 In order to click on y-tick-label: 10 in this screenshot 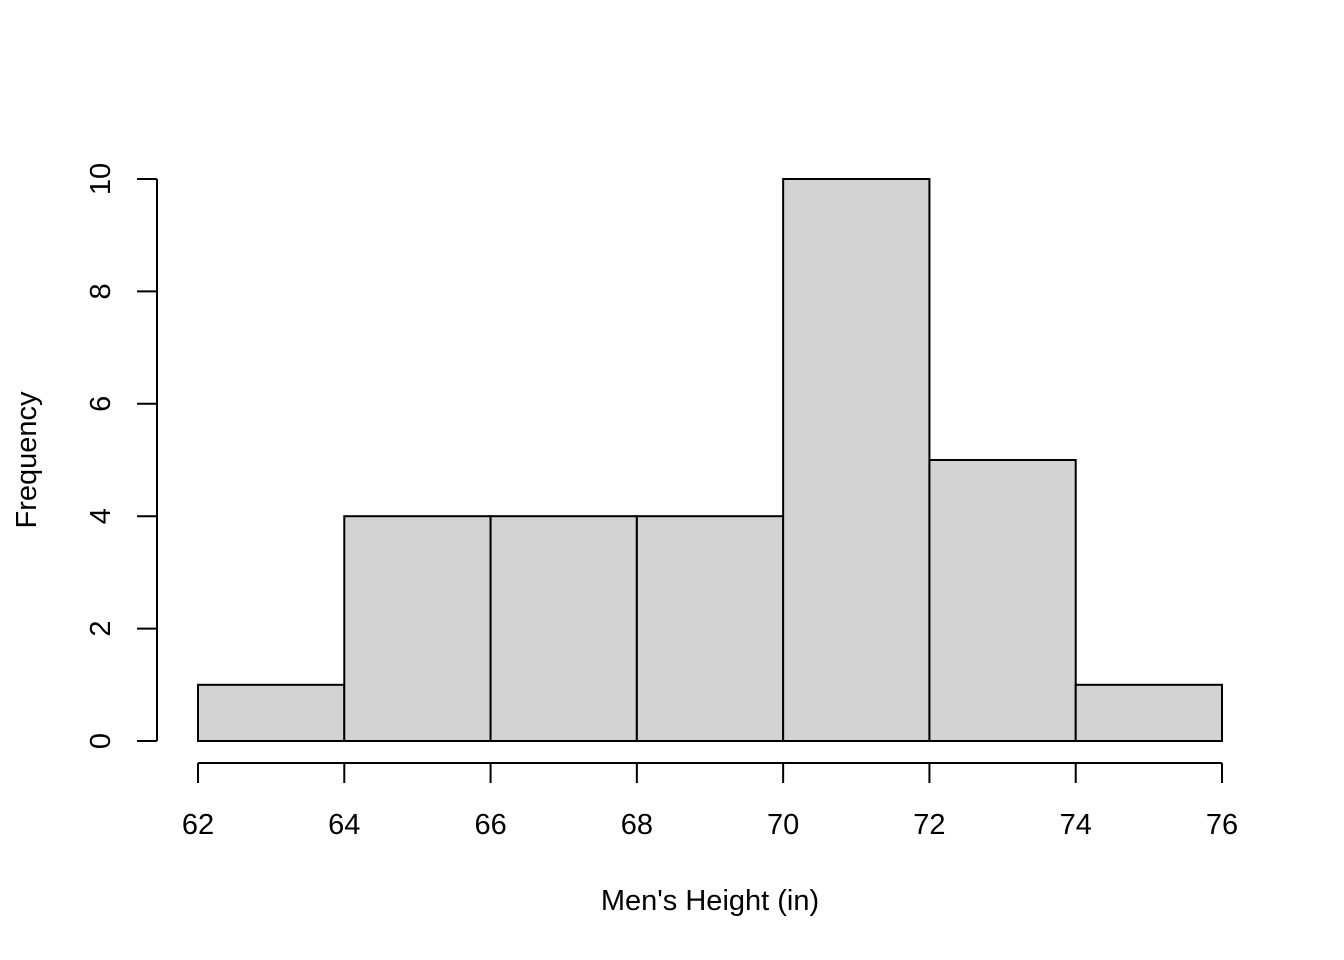, I will do `click(101, 179)`.